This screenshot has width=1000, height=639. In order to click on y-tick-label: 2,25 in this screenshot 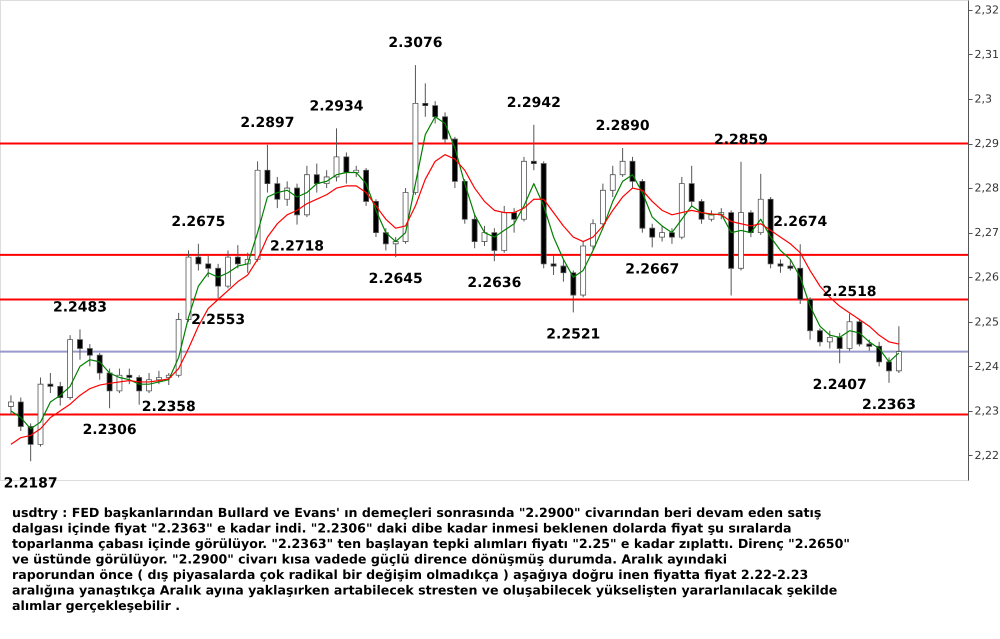, I will do `click(986, 321)`.